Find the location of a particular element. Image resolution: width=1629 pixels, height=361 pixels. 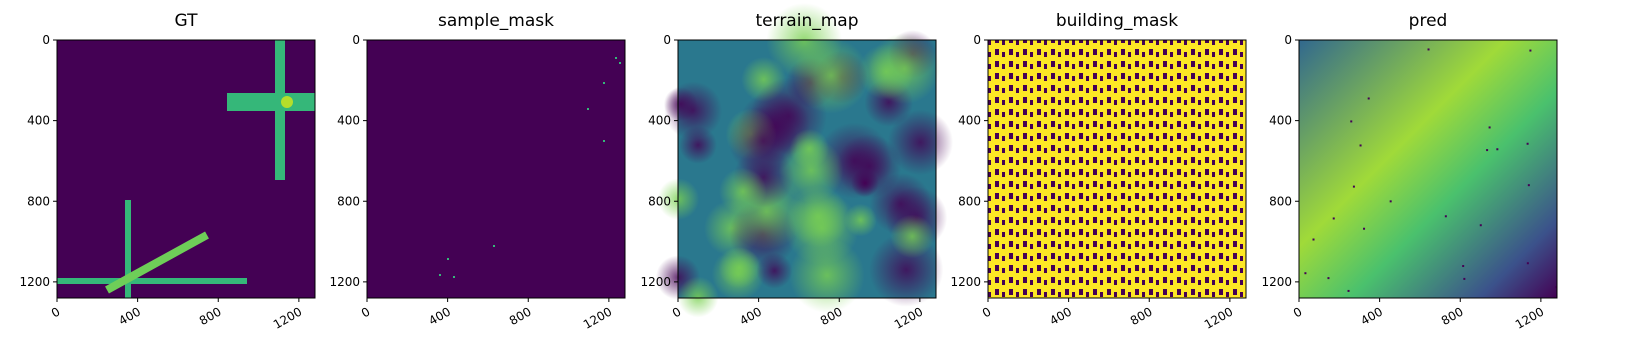

chart-title: terrain_map is located at coordinates (807, 21).